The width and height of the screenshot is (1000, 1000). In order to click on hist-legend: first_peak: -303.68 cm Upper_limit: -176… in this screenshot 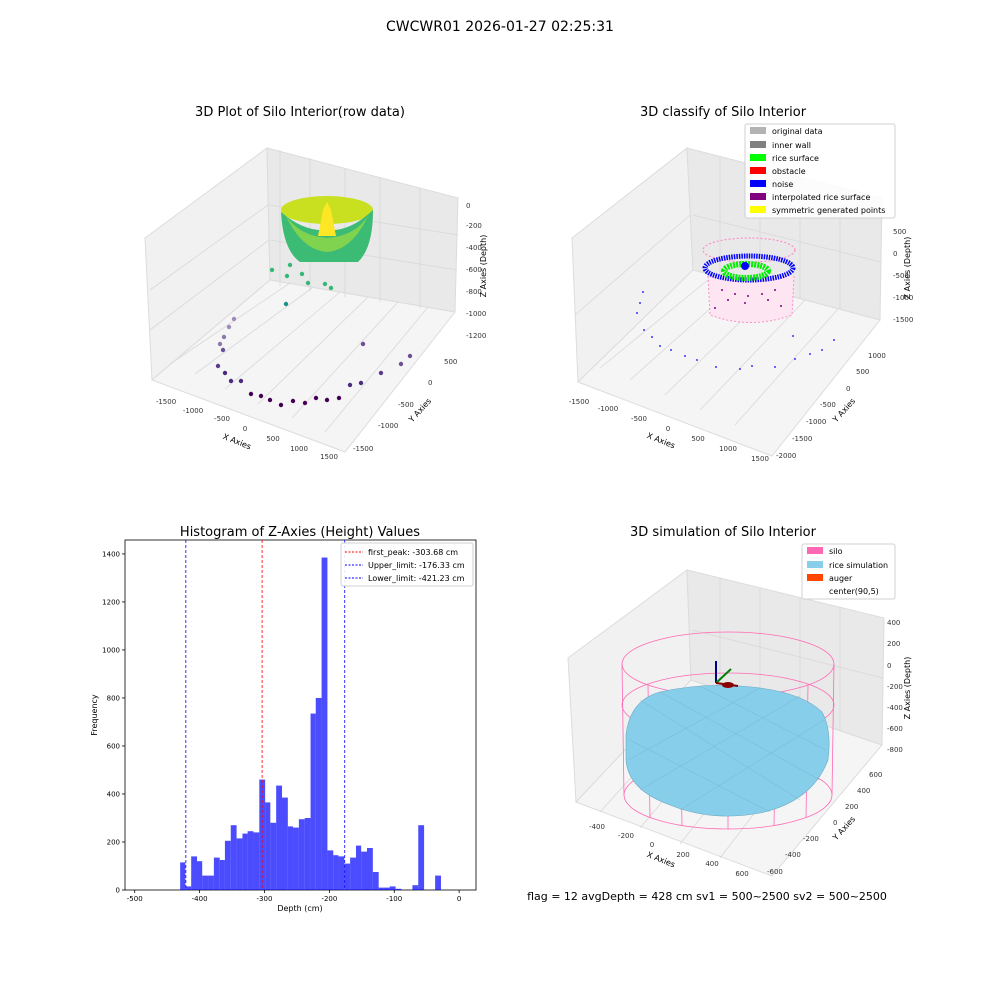, I will do `click(407, 564)`.